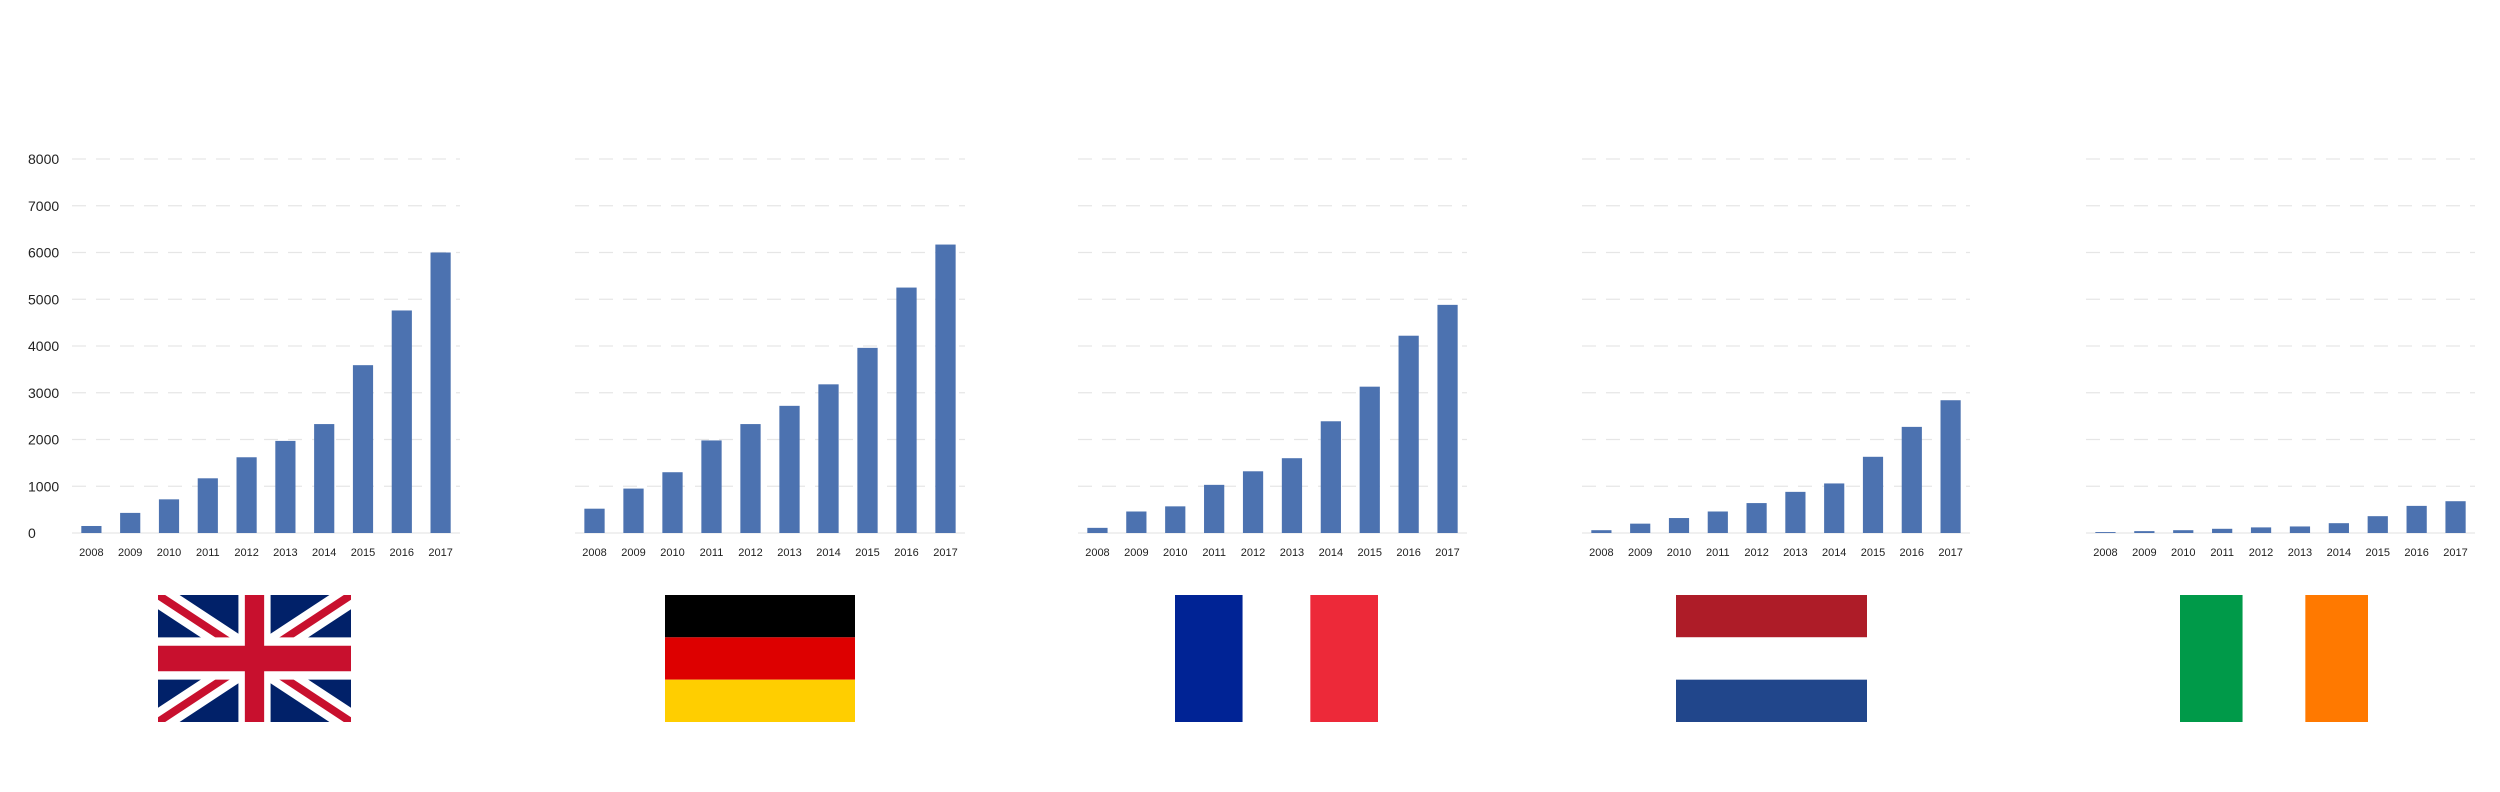 Image resolution: width=2500 pixels, height=792 pixels. Describe the element at coordinates (1776, 358) in the screenshot. I see `bar-chart-4: 2008 2009 2010 2011 2012 2013 2014 2015 2016 2017` at that location.